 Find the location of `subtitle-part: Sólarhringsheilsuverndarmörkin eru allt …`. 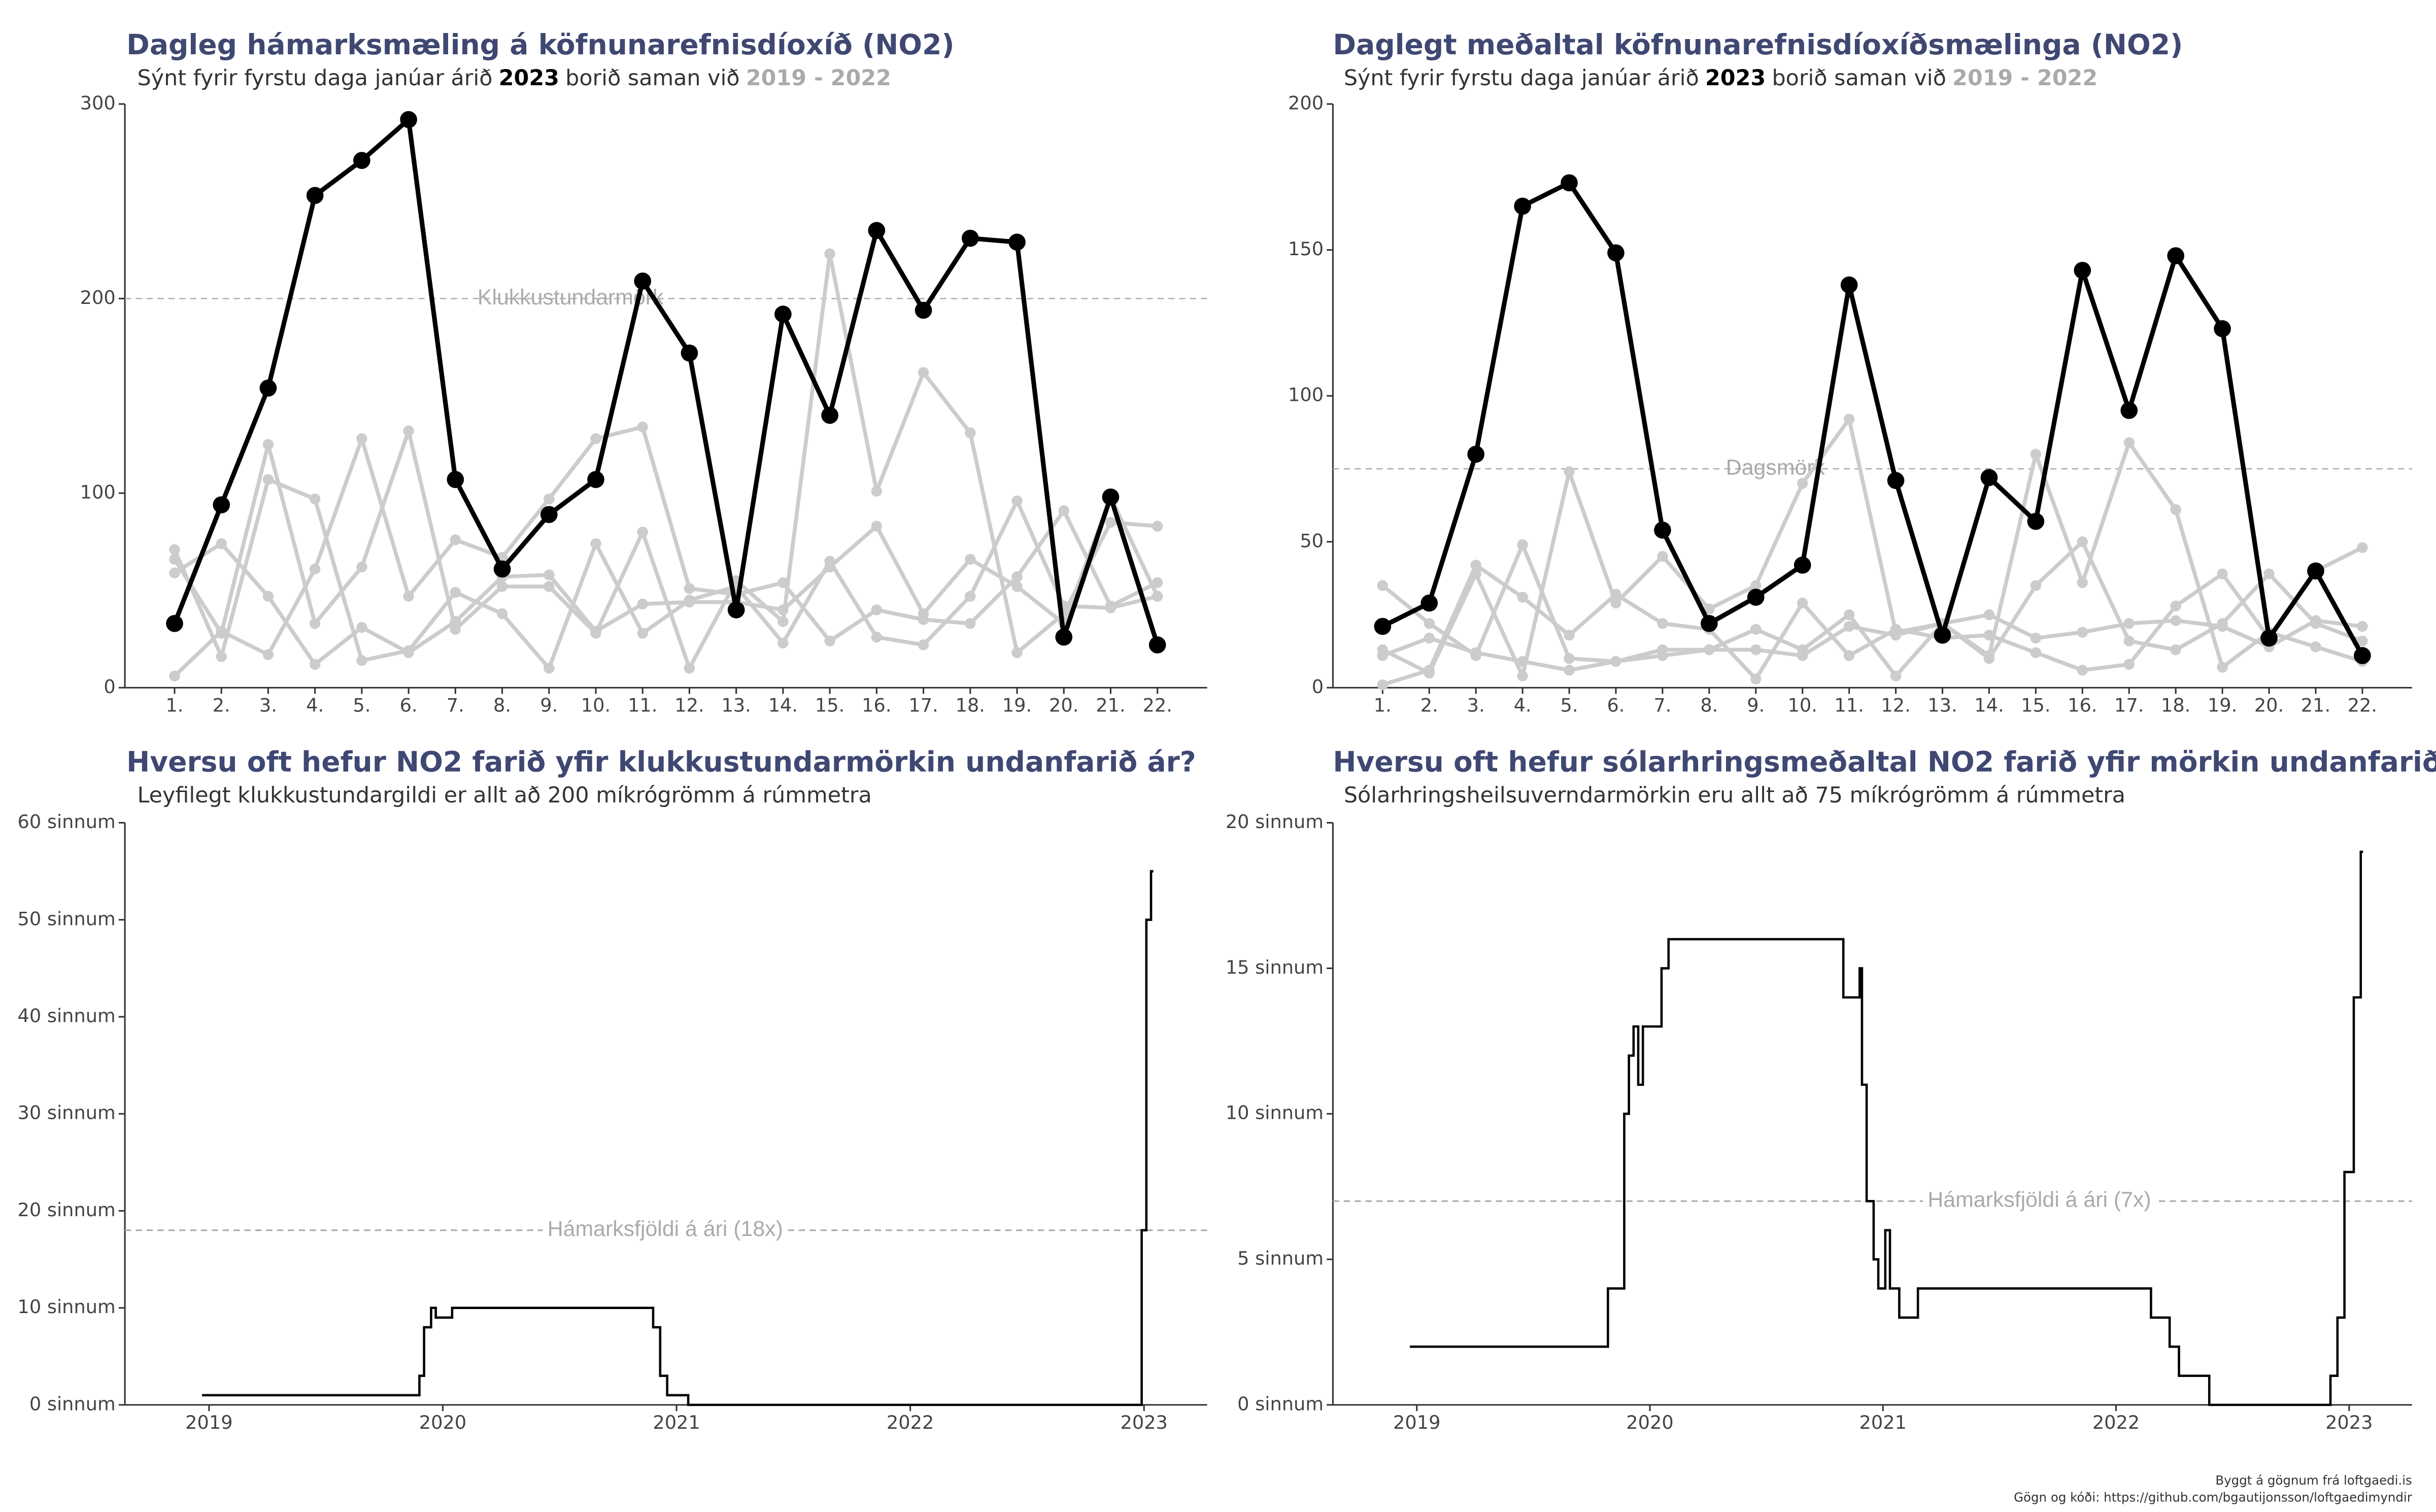

subtitle-part: Sólarhringsheilsuverndarmörkin eru allt … is located at coordinates (1734, 795).